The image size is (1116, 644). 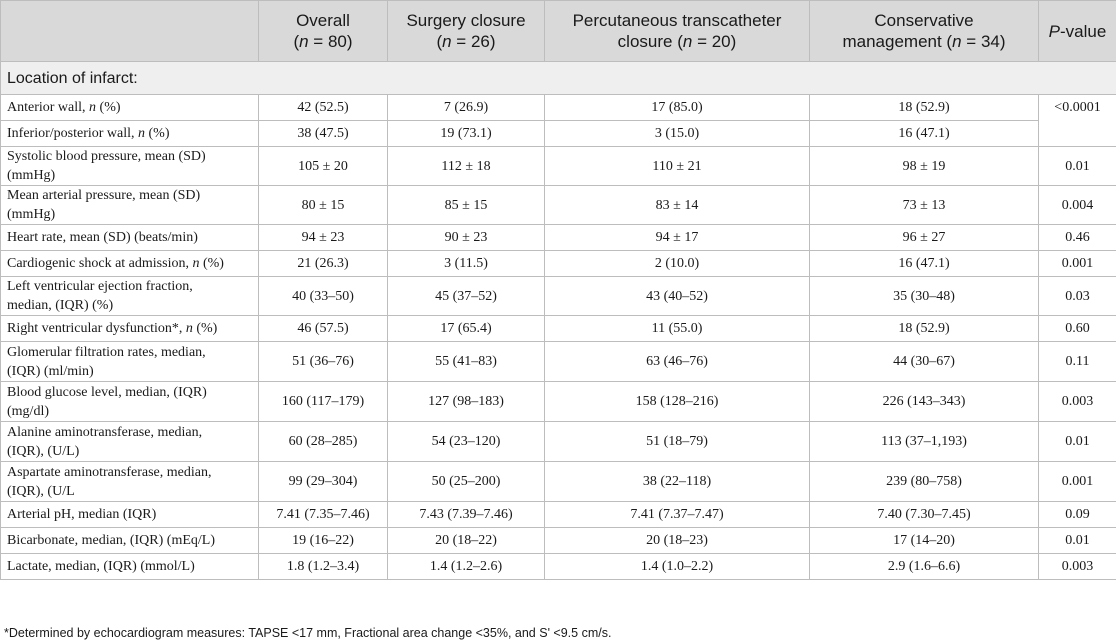 I want to click on cell-conservative: 96 ± 27, so click(x=924, y=237).